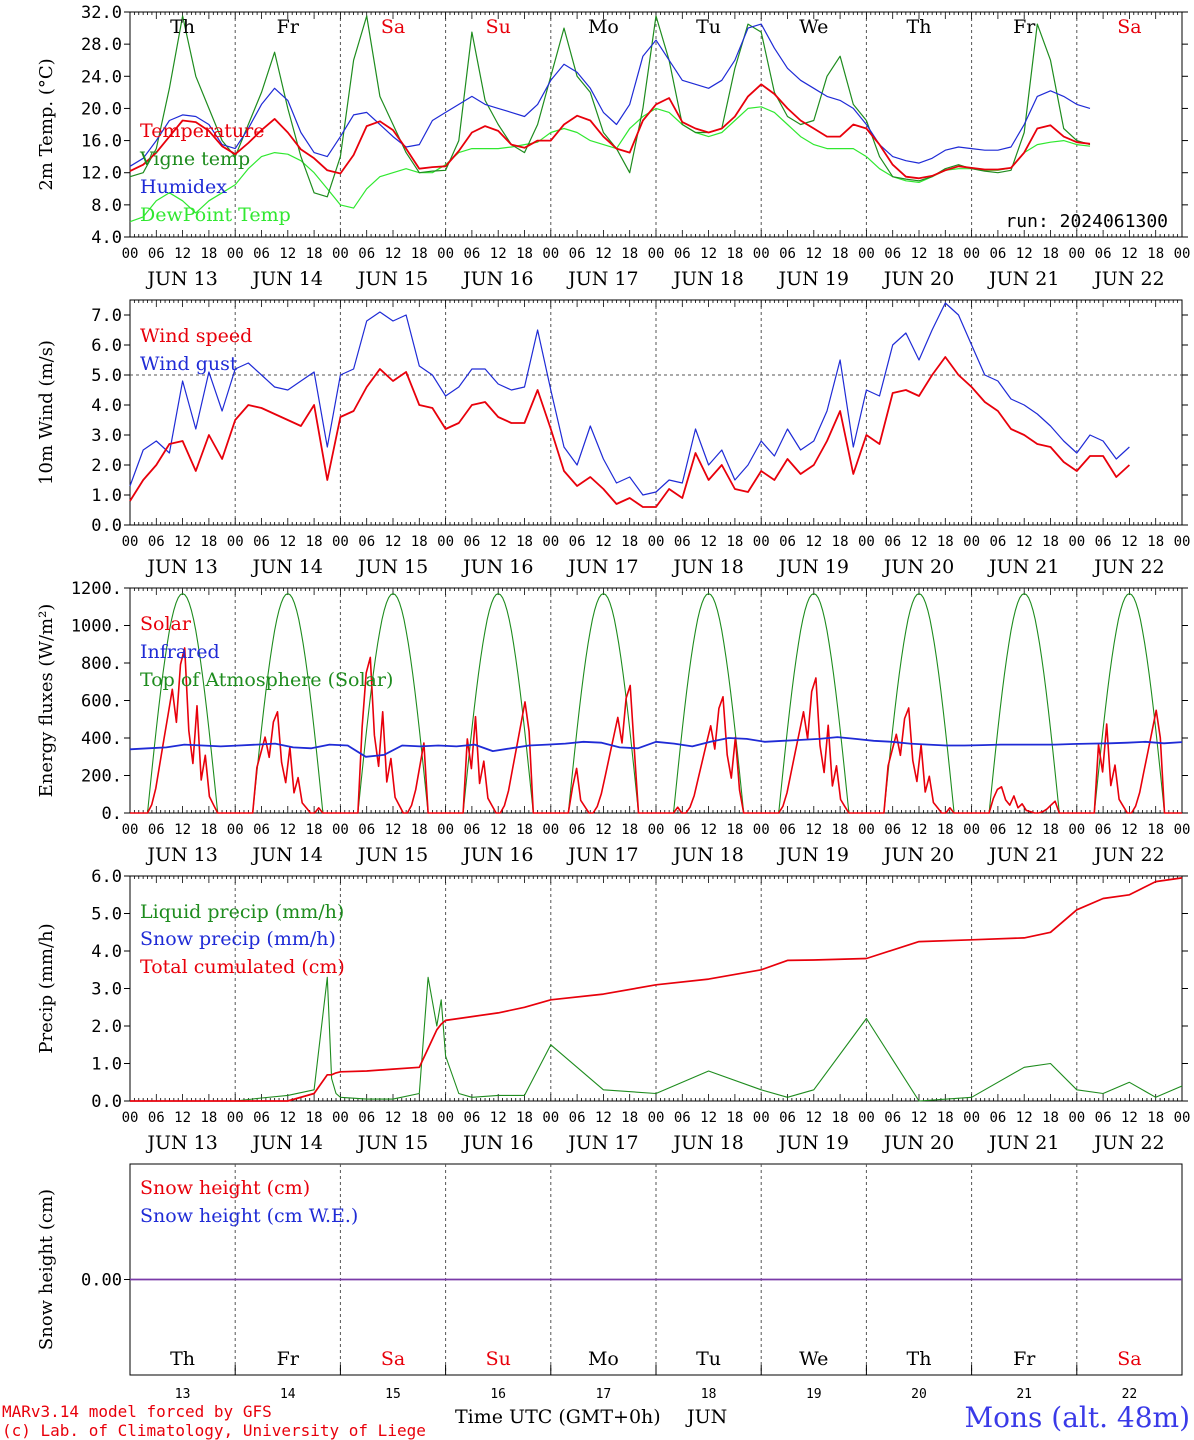 The height and width of the screenshot is (1440, 1194). Describe the element at coordinates (919, 27) in the screenshot. I see `day-abbr-label: Th` at that location.